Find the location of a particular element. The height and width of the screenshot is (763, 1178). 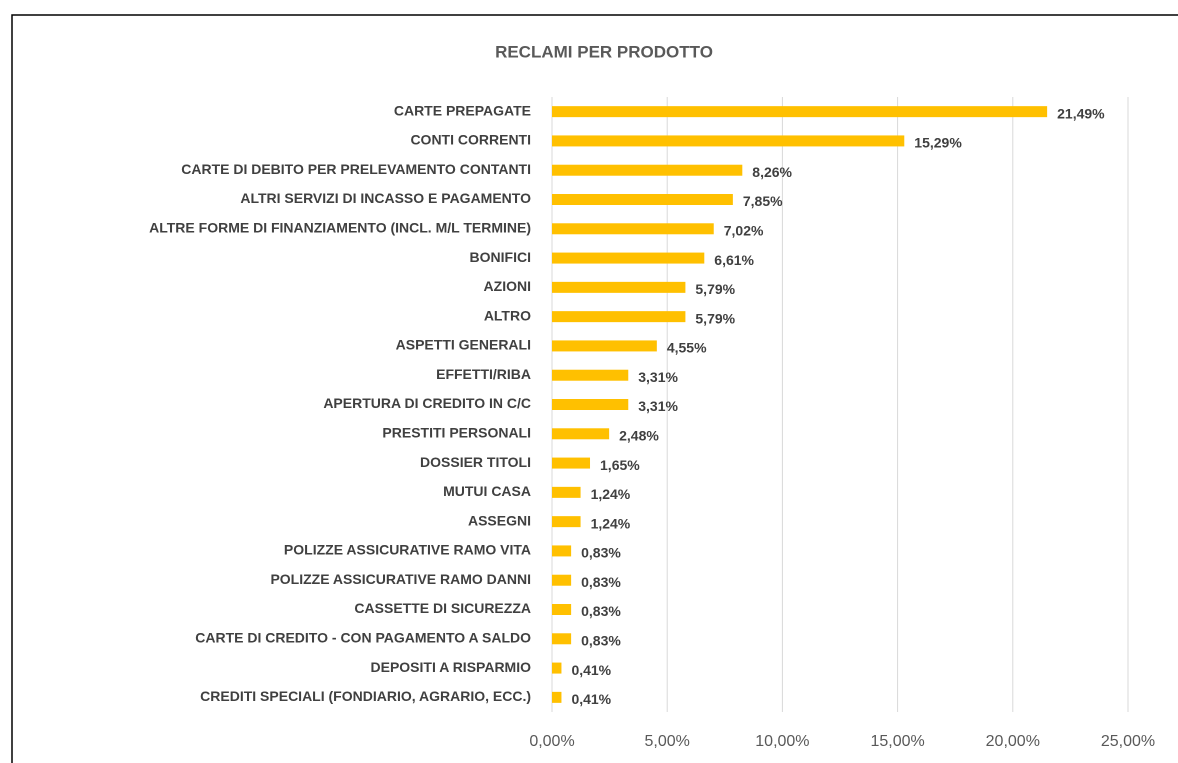

y-tick-label: POLIZZE ASSICURATIVE RAMO VITA is located at coordinates (407, 550).